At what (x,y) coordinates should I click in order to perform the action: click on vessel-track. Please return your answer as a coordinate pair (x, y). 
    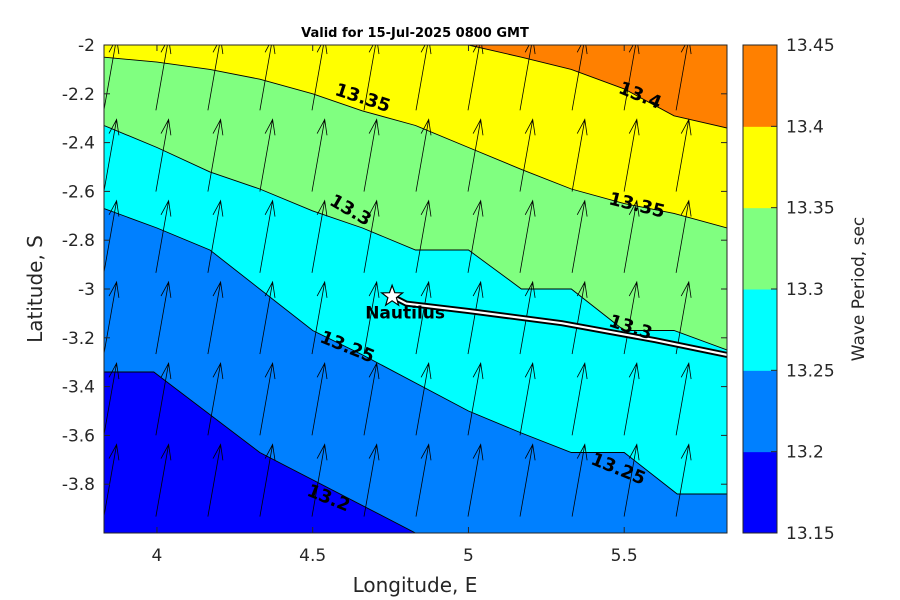
    Looking at the image, I should click on (558, 325).